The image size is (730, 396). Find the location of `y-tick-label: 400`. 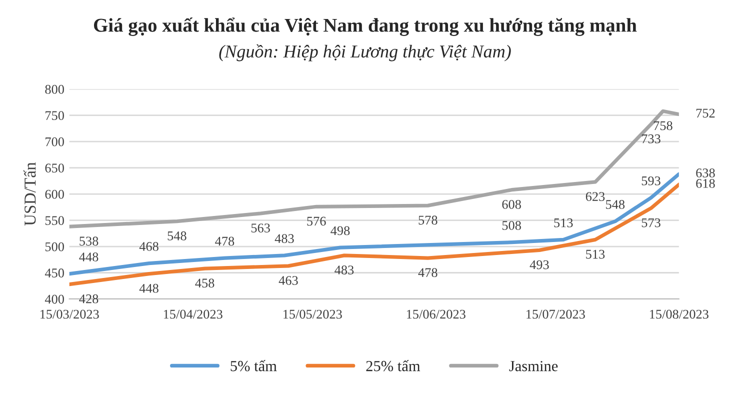

y-tick-label: 400 is located at coordinates (54, 299).